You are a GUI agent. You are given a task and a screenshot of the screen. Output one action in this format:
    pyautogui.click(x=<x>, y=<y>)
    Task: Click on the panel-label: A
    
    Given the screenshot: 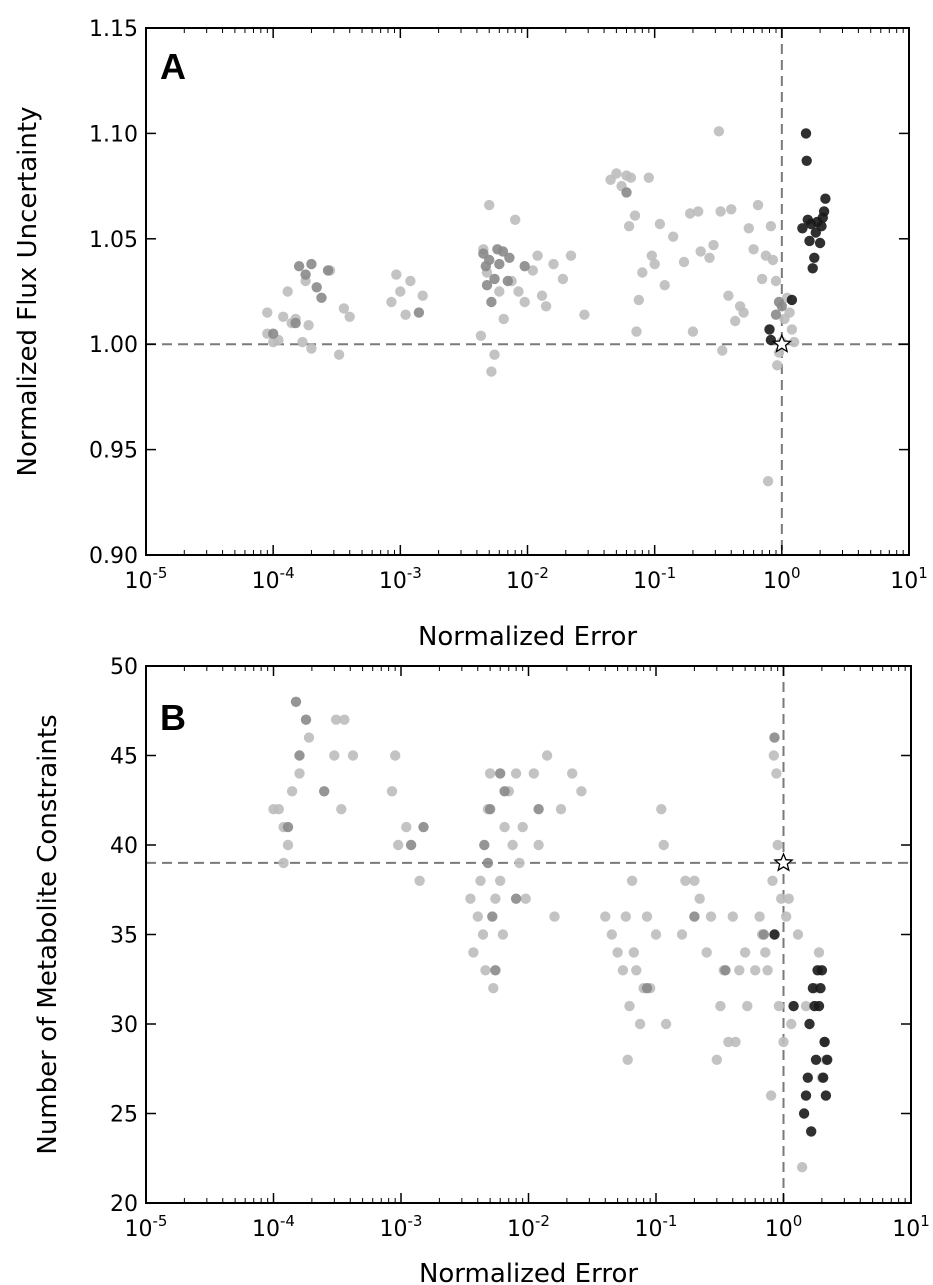 What is the action you would take?
    pyautogui.click(x=173, y=66)
    